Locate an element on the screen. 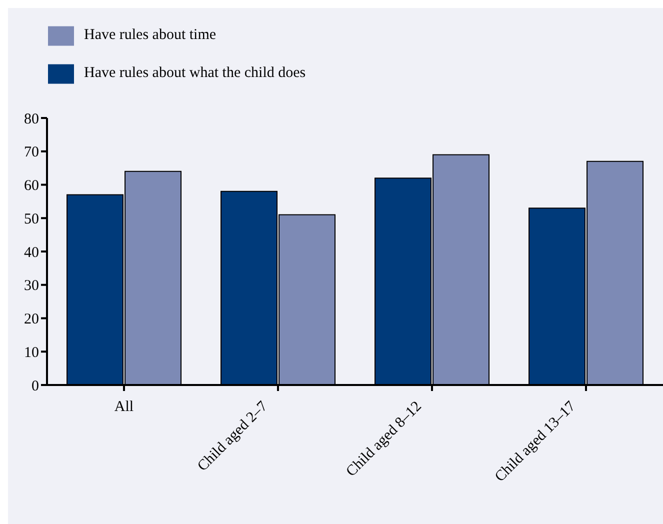 Image resolution: width=663 pixels, height=524 pixels. y-tick-label: 0 is located at coordinates (35, 386).